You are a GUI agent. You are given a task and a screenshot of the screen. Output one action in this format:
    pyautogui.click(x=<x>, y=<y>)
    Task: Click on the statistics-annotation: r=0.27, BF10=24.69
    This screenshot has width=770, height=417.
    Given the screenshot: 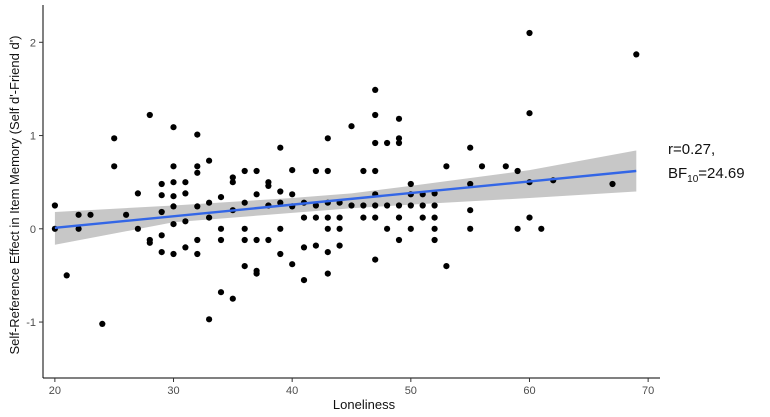 What is the action you would take?
    pyautogui.click(x=706, y=165)
    